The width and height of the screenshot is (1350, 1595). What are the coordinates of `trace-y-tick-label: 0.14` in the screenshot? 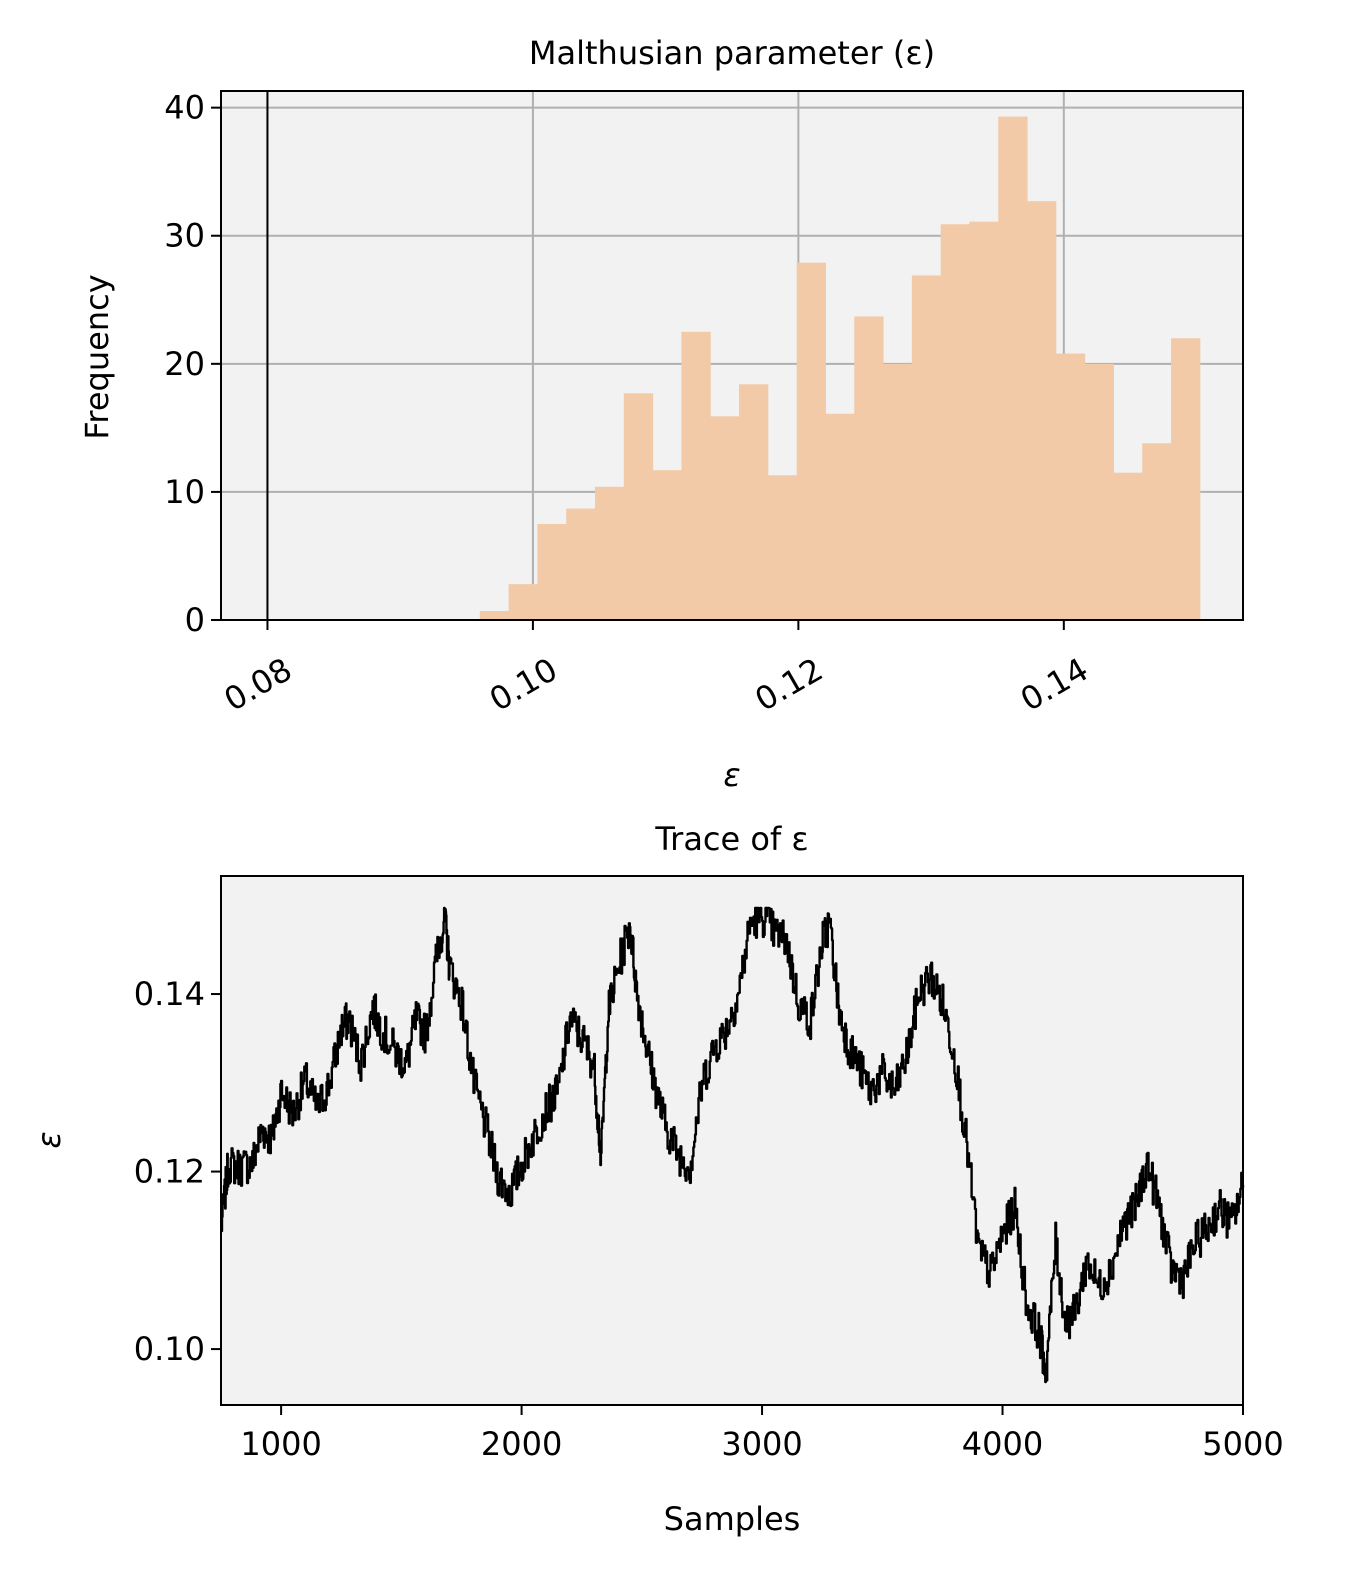 It's located at (169, 994).